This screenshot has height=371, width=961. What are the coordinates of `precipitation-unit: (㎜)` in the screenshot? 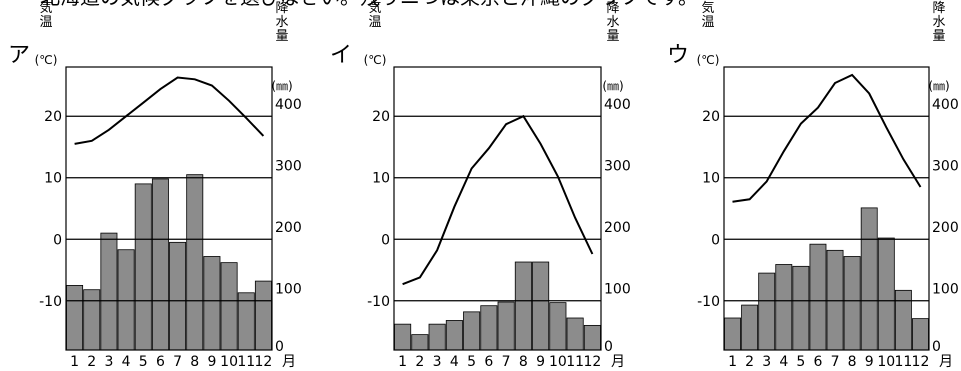 It's located at (938, 86).